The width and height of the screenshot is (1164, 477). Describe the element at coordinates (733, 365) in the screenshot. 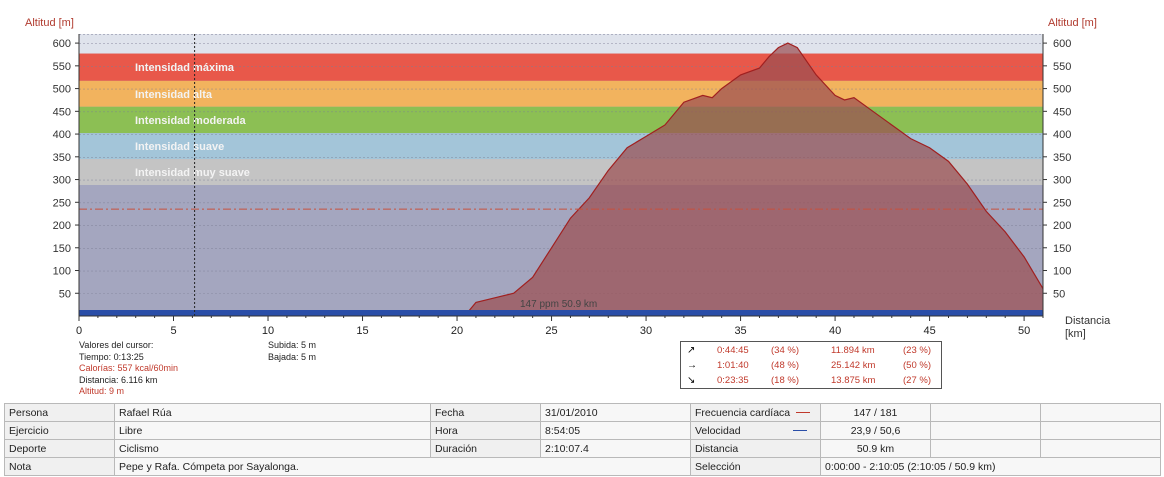

I see `summary-time: 1:01:40` at that location.